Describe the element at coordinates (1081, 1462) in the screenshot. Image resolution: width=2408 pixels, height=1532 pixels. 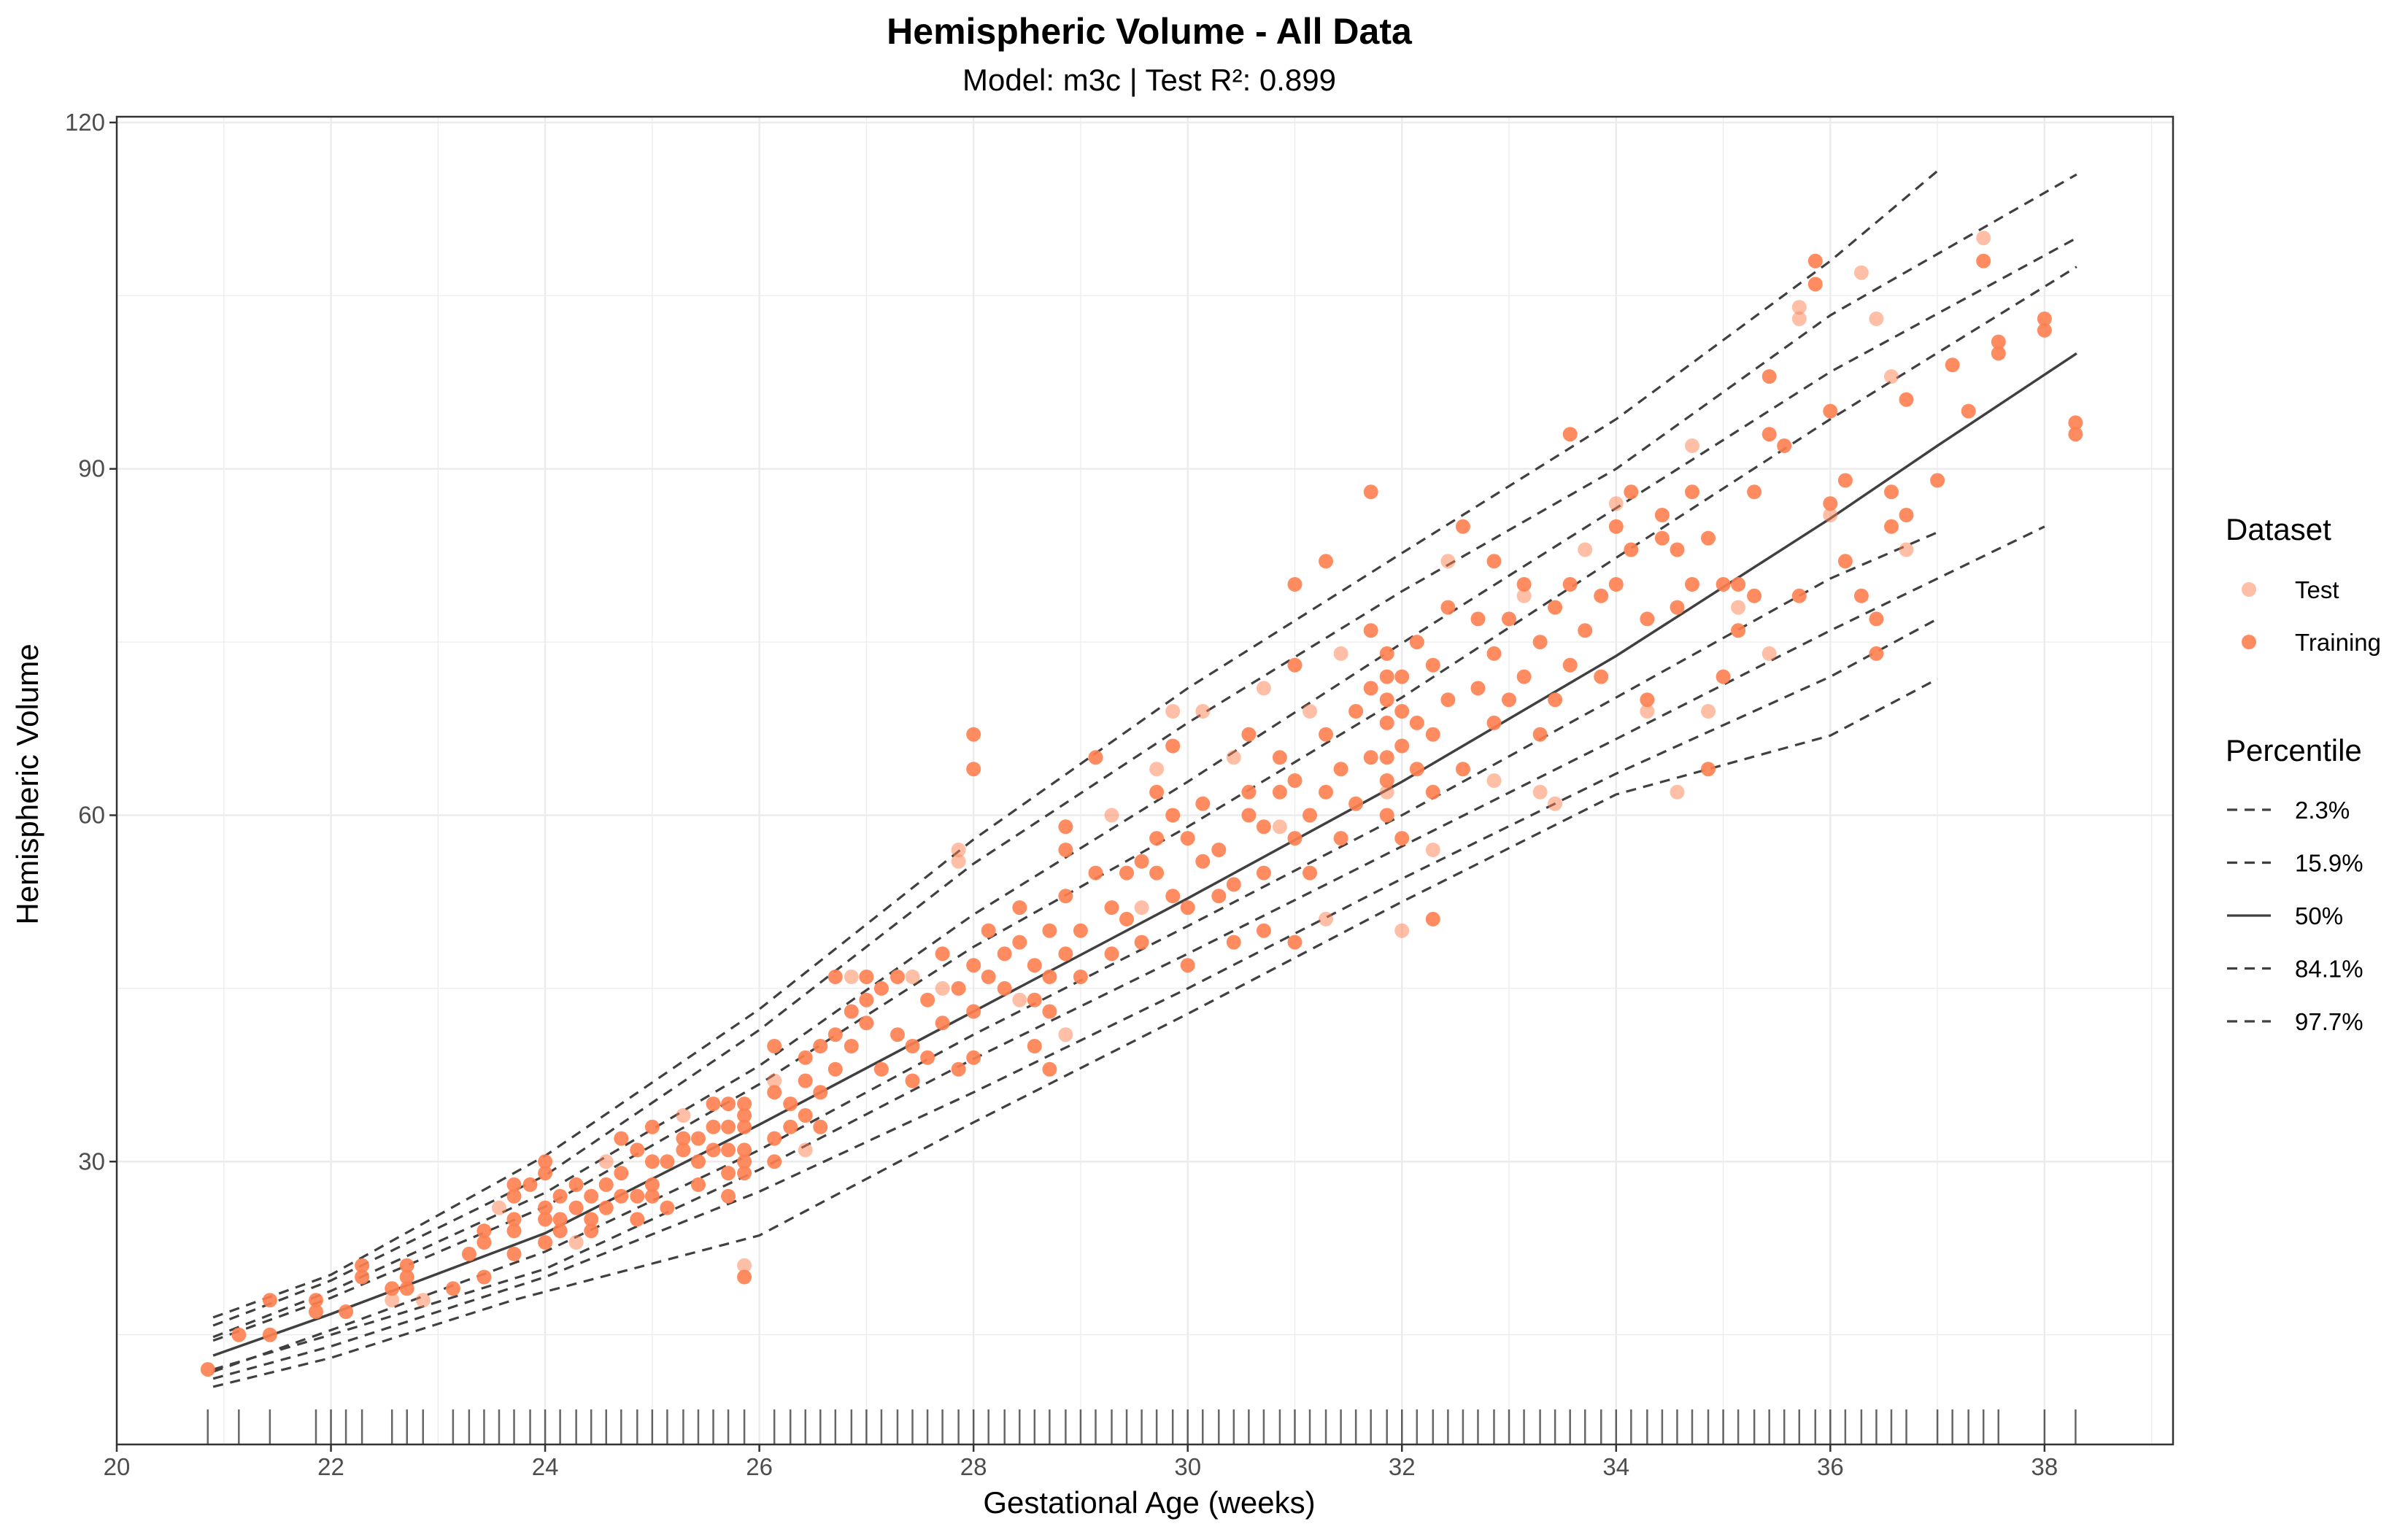
I see `x-axis: 20 22 24 26 28 30 32 34 36 38` at that location.